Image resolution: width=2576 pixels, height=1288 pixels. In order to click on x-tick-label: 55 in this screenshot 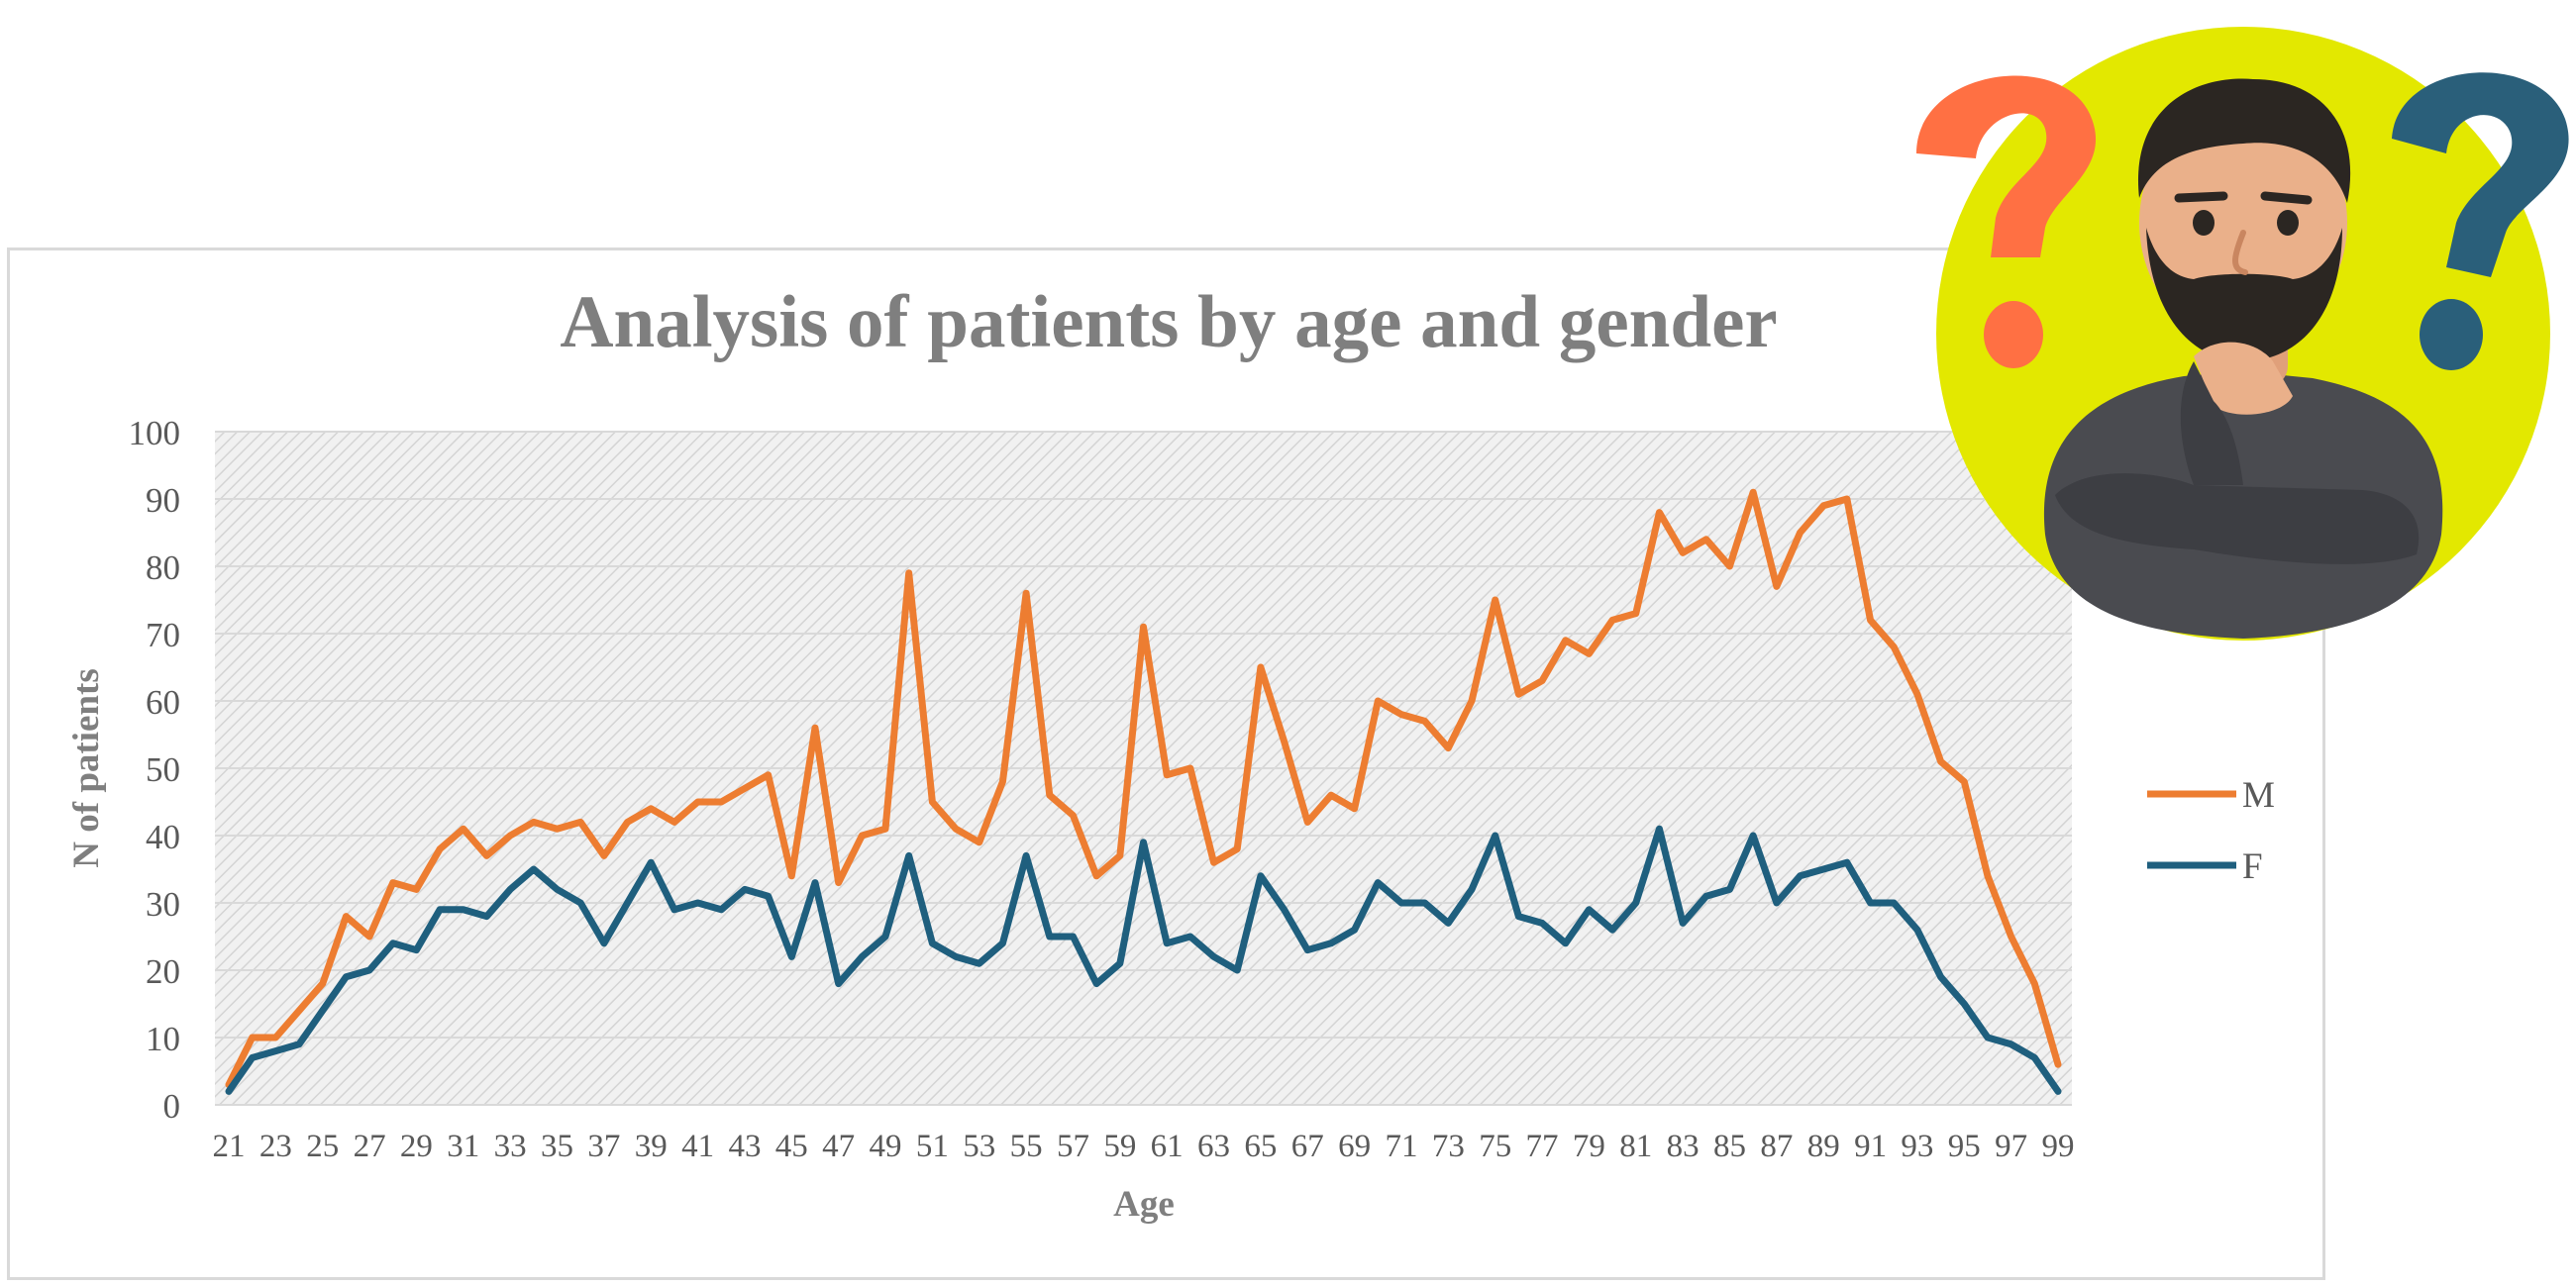, I will do `click(1026, 1146)`.